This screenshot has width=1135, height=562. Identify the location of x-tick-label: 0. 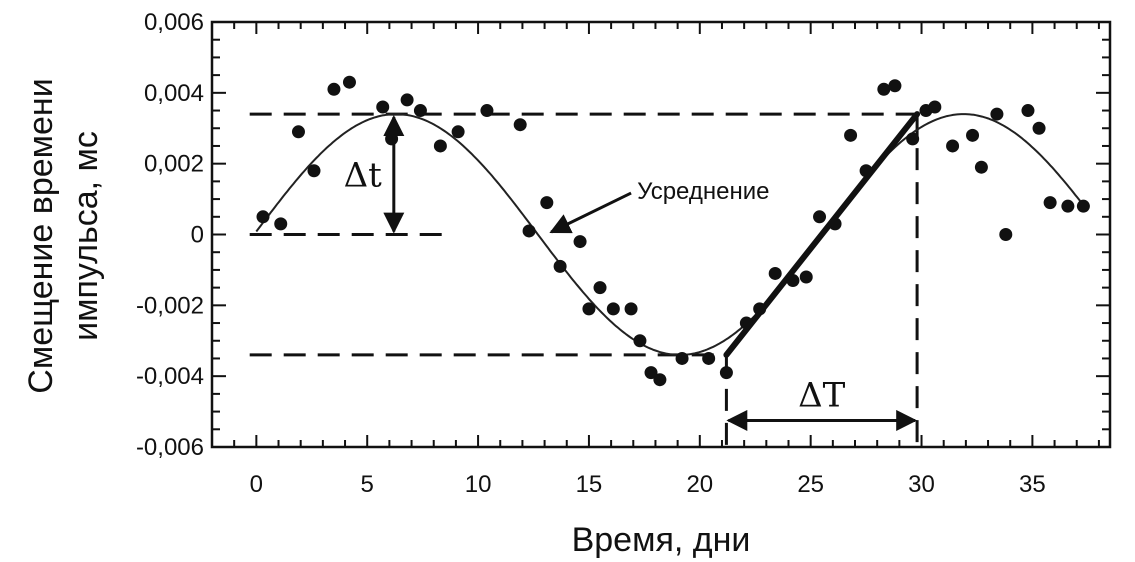
(256, 484).